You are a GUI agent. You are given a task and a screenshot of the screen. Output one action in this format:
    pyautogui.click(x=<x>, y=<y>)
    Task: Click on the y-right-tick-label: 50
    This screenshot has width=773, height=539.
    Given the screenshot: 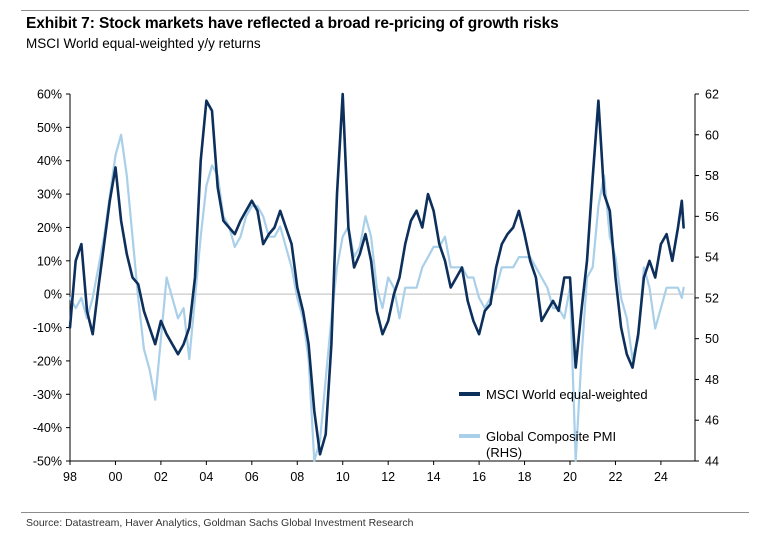 What is the action you would take?
    pyautogui.click(x=712, y=339)
    